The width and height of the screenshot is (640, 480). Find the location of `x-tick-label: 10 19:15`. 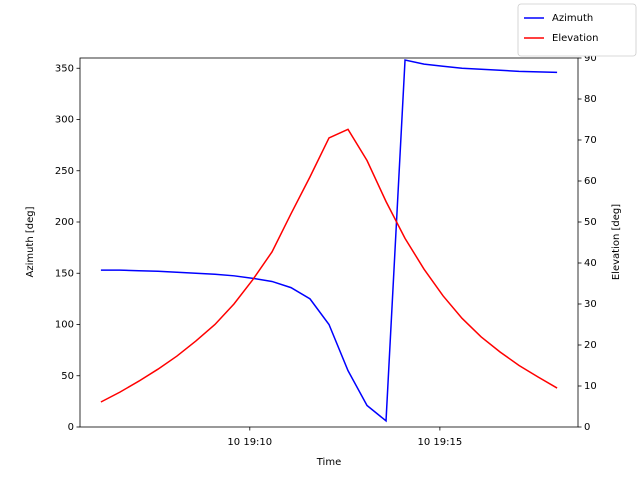

x-tick-label: 10 19:15 is located at coordinates (440, 442).